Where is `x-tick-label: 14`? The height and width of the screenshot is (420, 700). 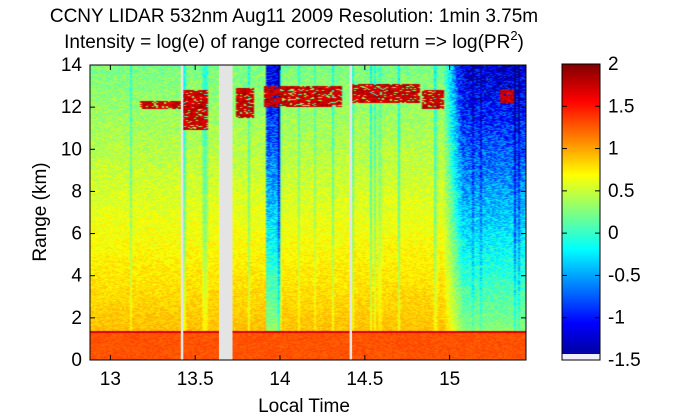 x-tick-label: 14 is located at coordinates (280, 379).